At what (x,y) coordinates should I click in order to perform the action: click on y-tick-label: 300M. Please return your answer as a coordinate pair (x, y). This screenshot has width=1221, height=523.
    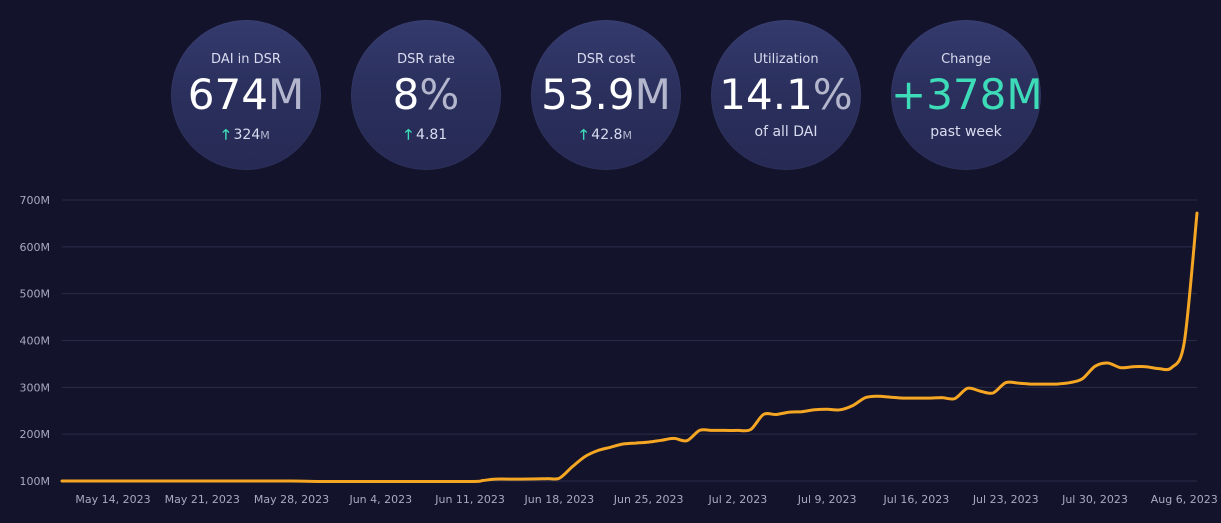
    Looking at the image, I should click on (35, 387).